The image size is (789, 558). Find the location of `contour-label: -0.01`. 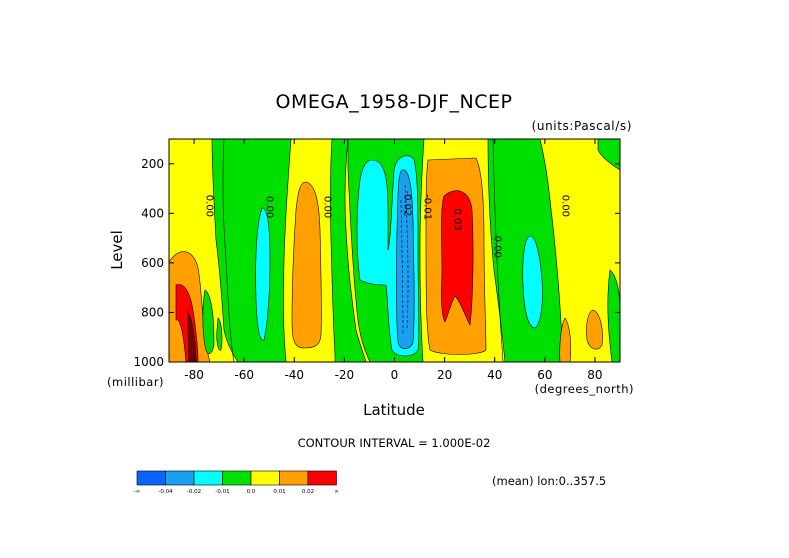

contour-label: -0.01 is located at coordinates (427, 207).